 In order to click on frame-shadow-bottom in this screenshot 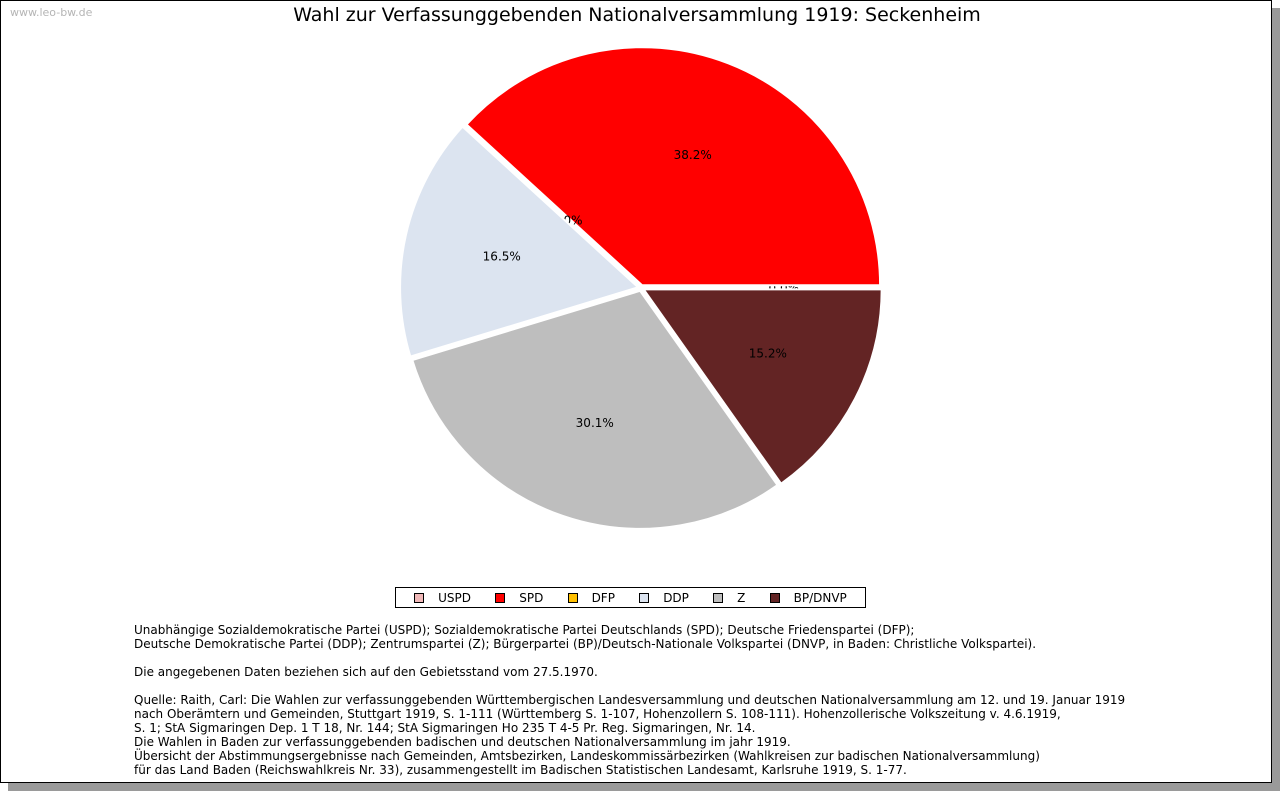, I will do `click(644, 787)`.